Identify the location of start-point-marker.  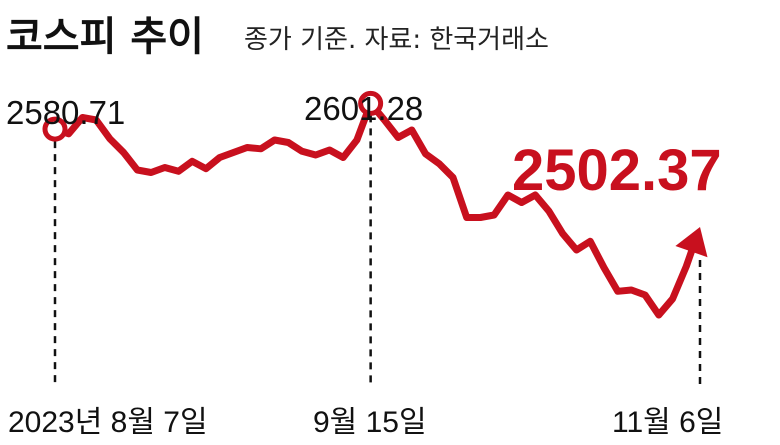
(55, 129).